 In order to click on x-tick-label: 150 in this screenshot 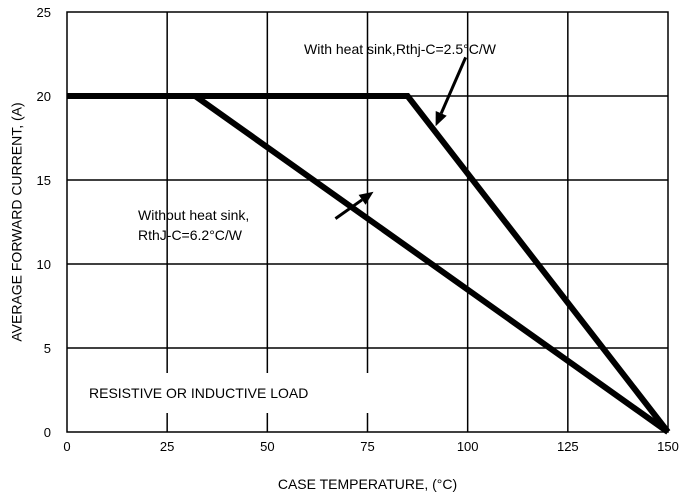, I will do `click(668, 446)`.